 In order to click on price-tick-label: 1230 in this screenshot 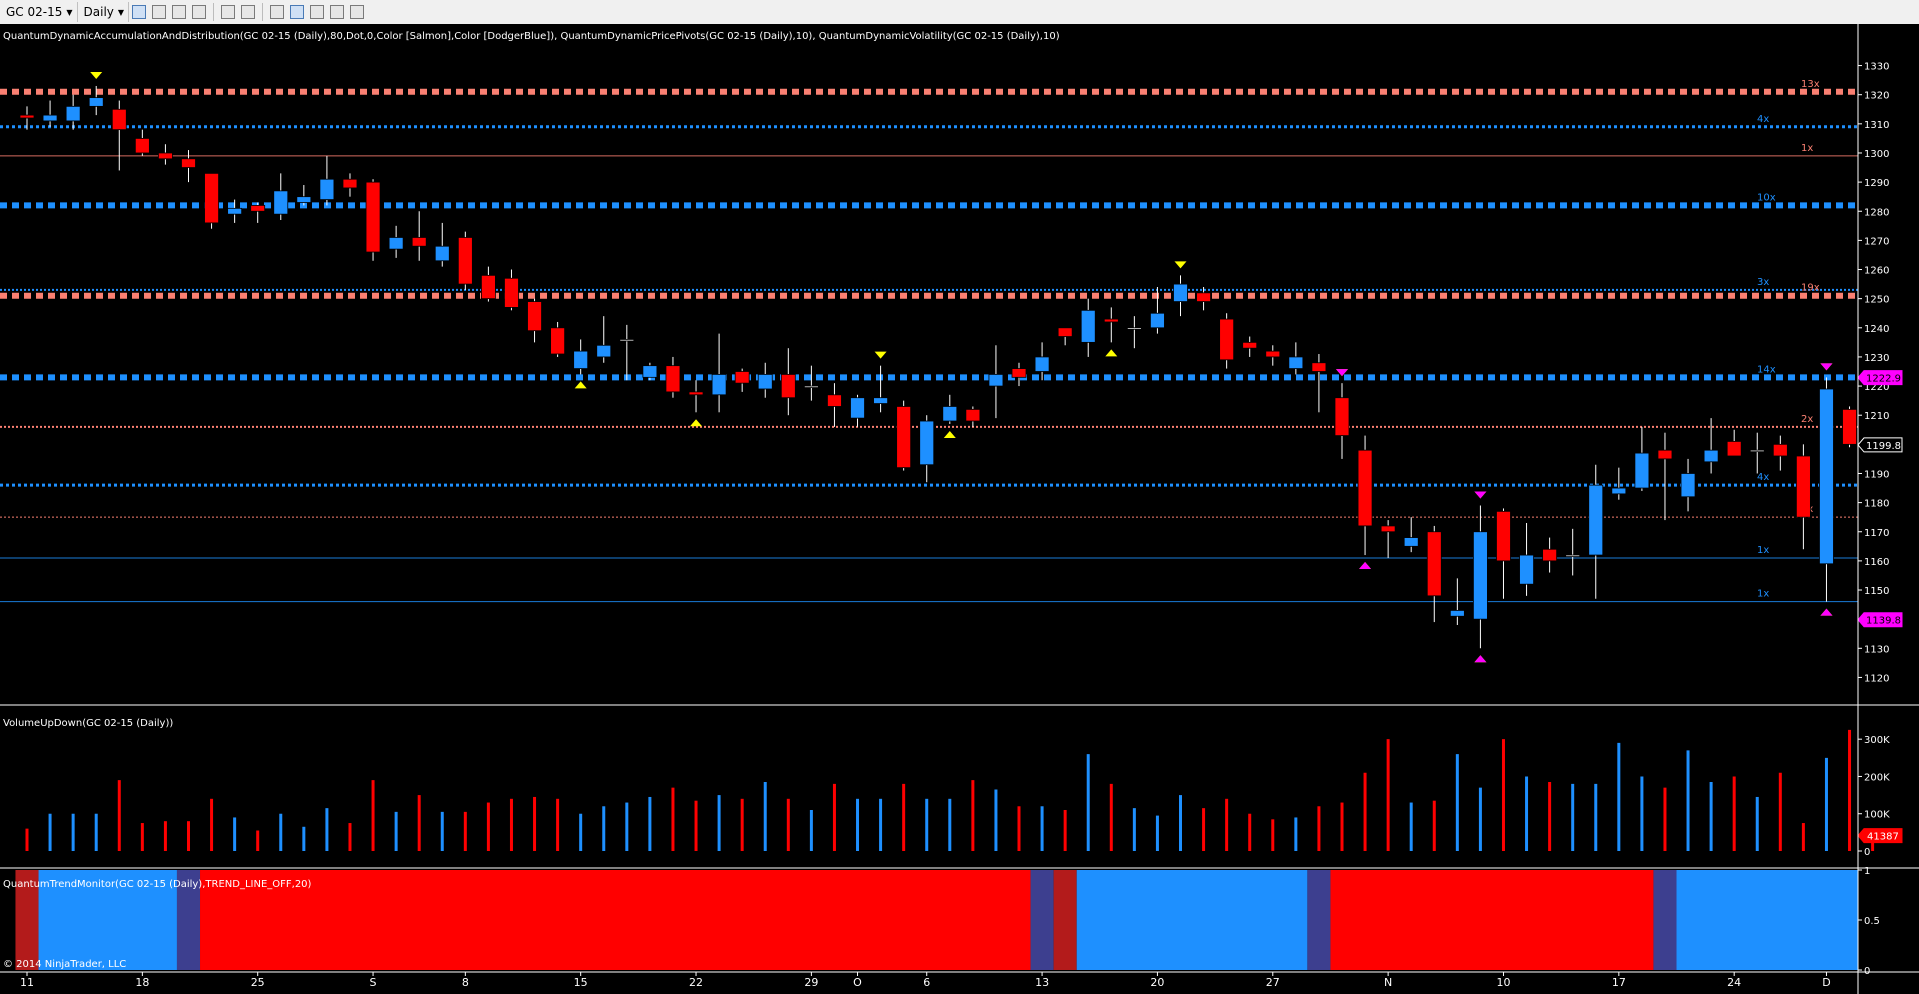, I will do `click(1876, 358)`.